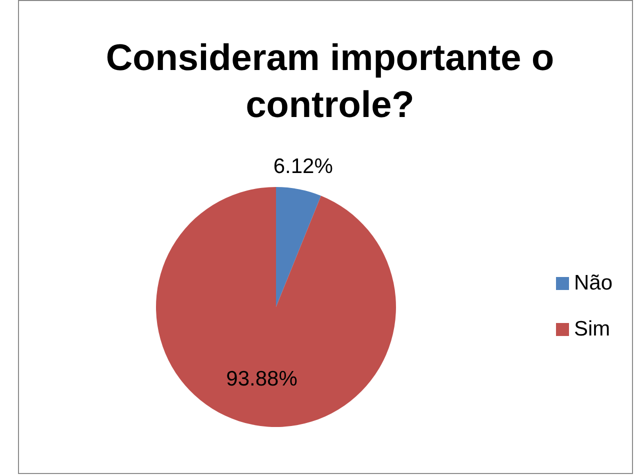  I want to click on data-label: 6.12%, so click(303, 166).